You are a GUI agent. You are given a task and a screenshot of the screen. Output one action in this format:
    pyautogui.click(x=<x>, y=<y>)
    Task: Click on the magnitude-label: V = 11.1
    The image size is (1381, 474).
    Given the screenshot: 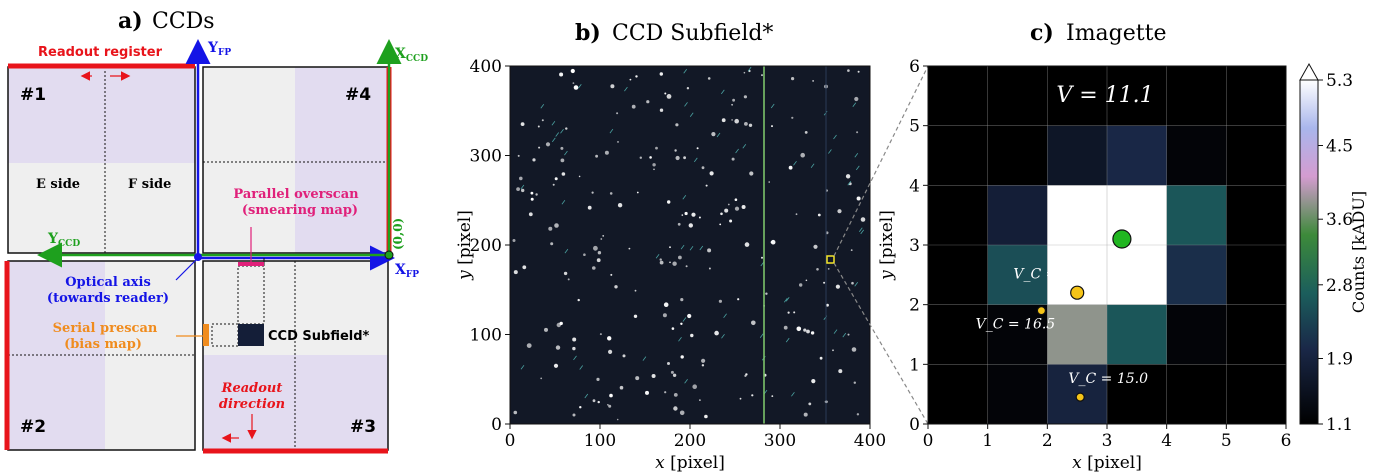 What is the action you would take?
    pyautogui.click(x=1104, y=95)
    